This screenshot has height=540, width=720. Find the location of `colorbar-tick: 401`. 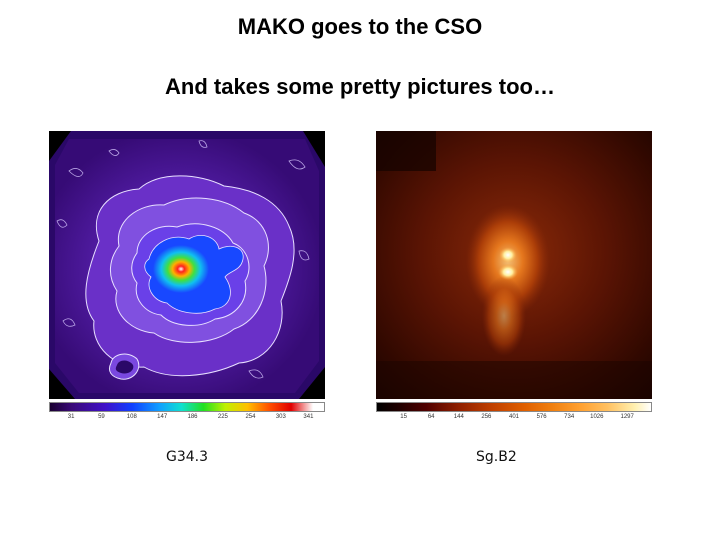

colorbar-tick: 401 is located at coordinates (514, 417).